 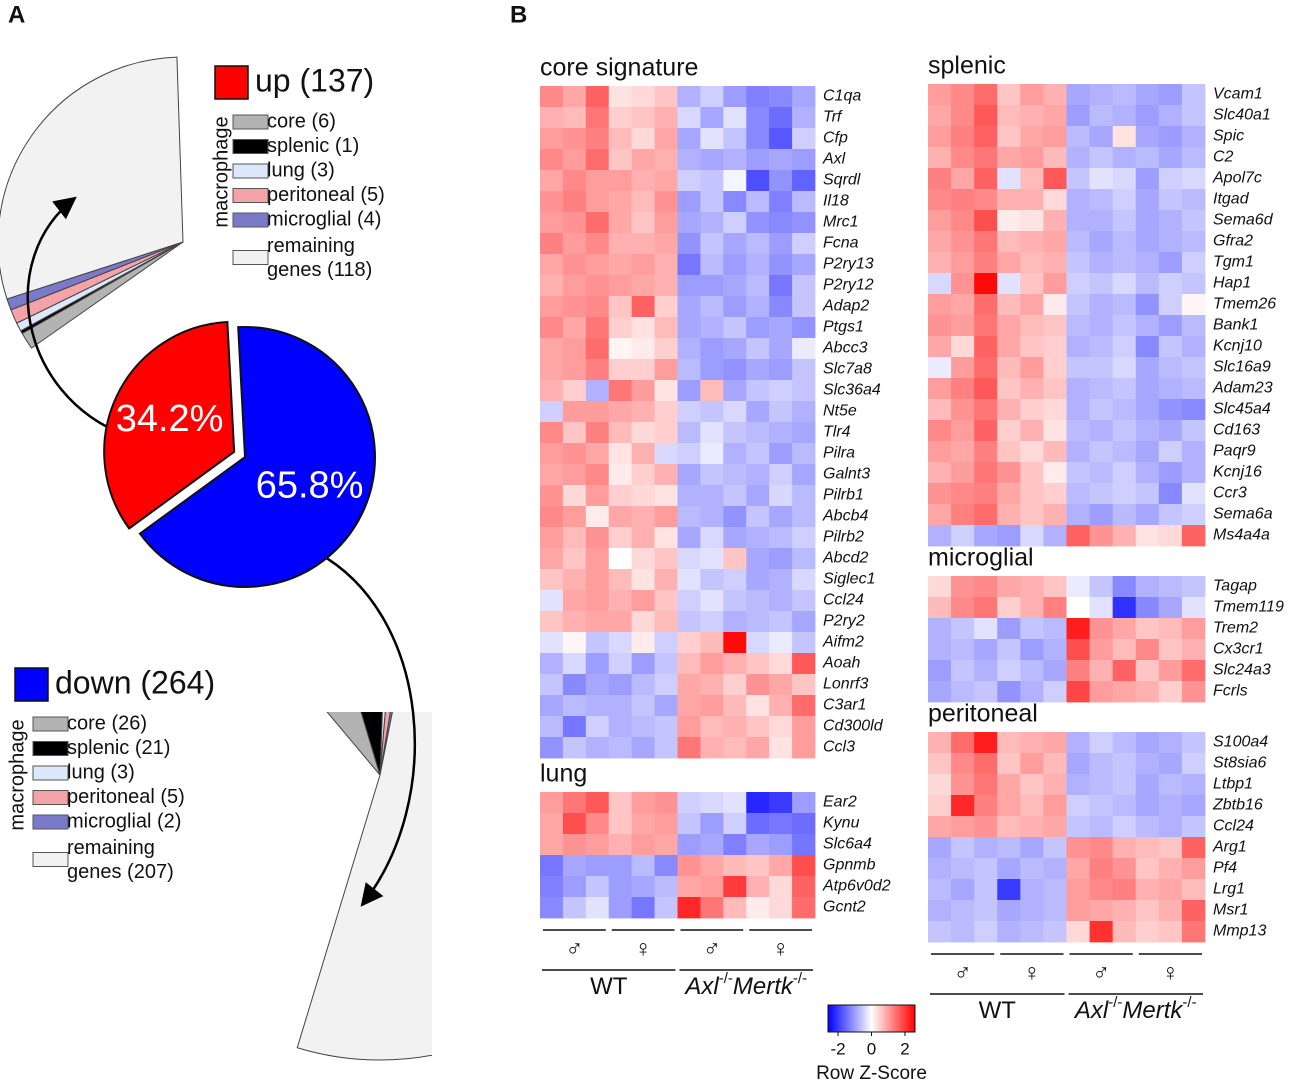 I want to click on row-label: Tlr4, so click(x=837, y=432).